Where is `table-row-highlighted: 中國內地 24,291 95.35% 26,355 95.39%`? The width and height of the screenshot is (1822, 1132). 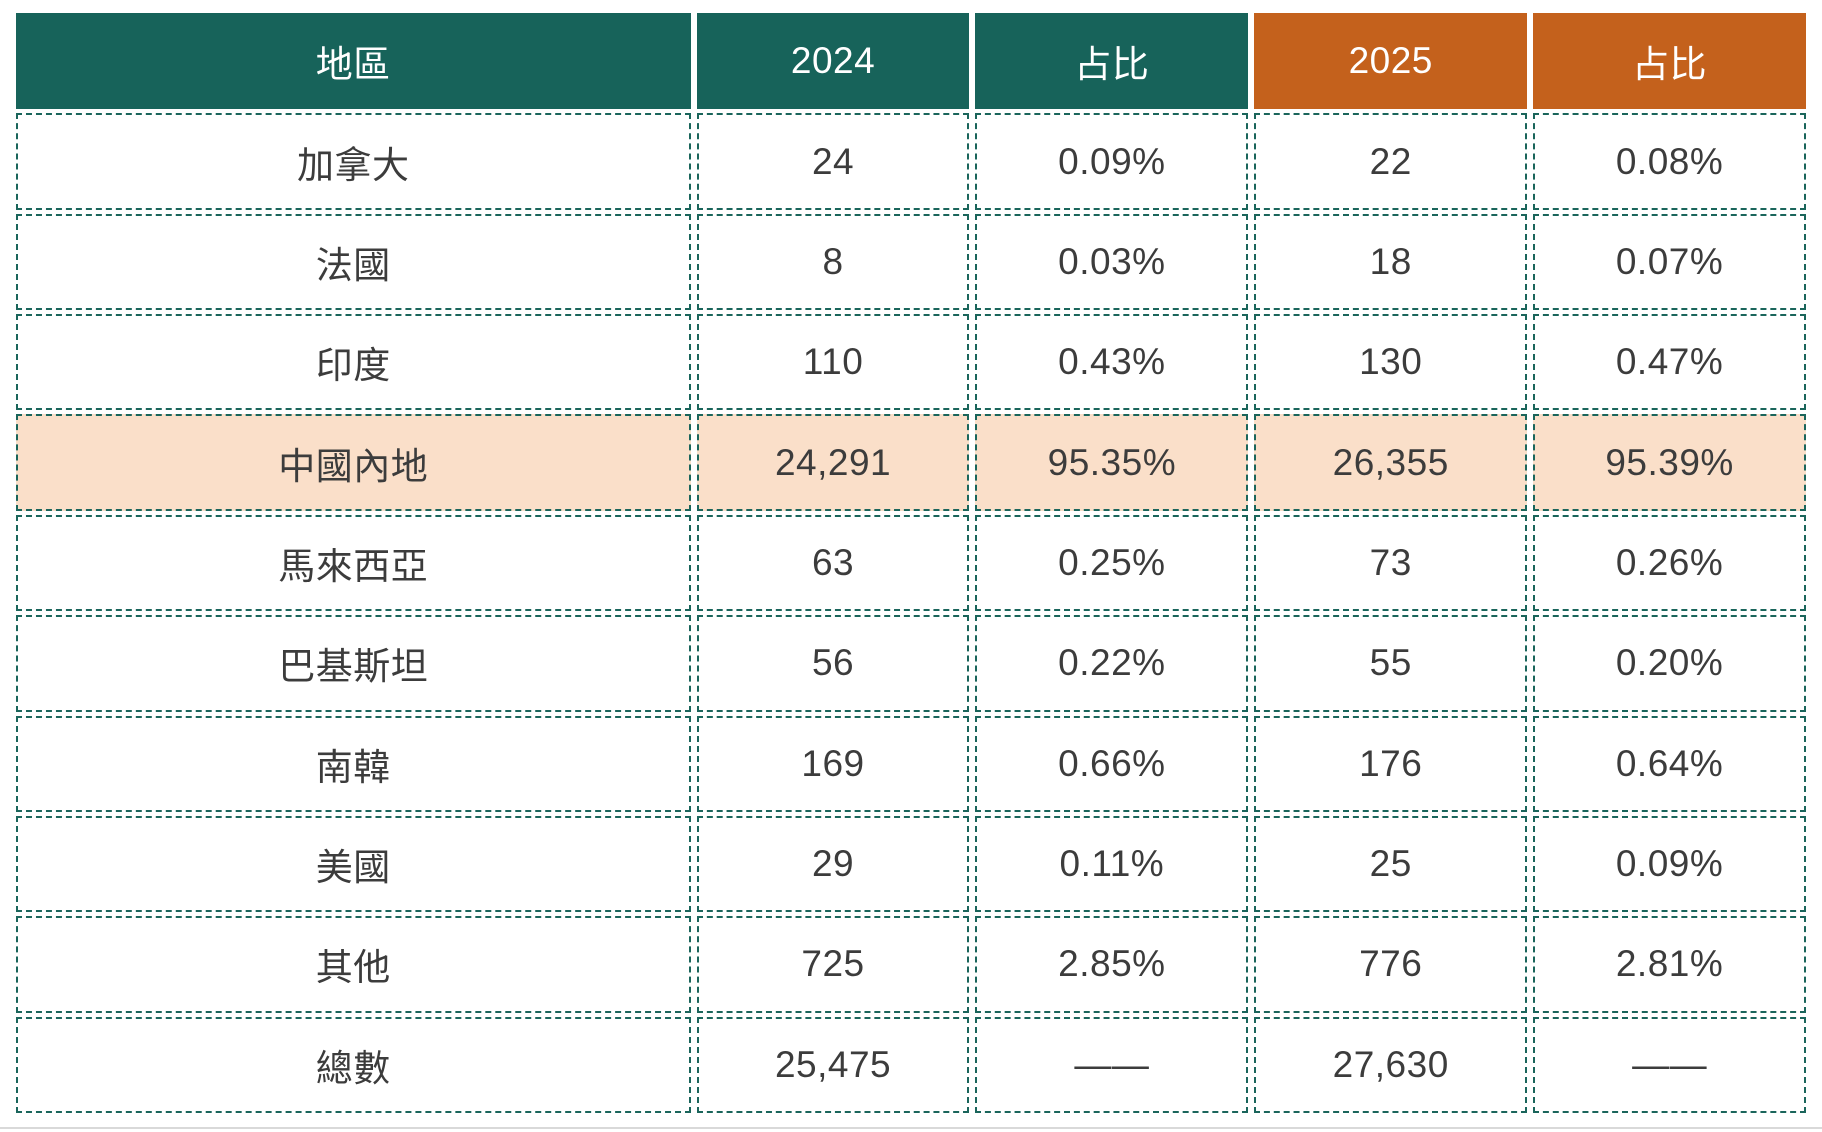 table-row-highlighted: 中國內地 24,291 95.35% 26,355 95.39% is located at coordinates (911, 462).